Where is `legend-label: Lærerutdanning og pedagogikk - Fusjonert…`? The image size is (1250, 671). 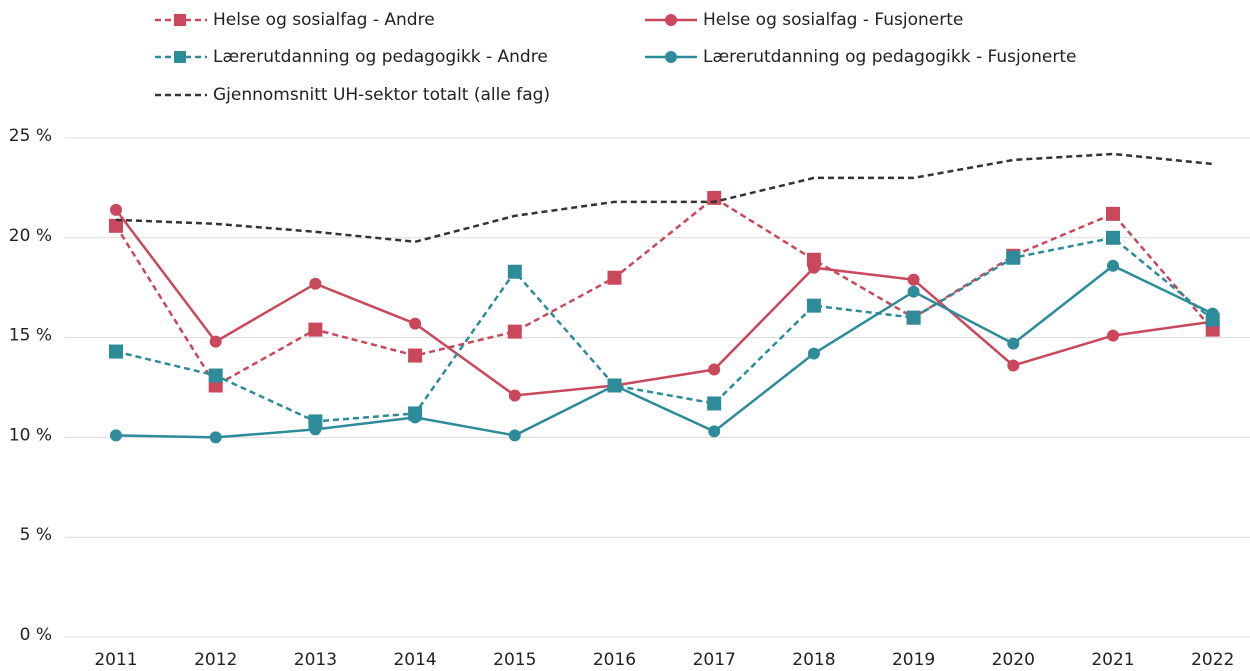 legend-label: Lærerutdanning og pedagogikk - Fusjonert… is located at coordinates (889, 57).